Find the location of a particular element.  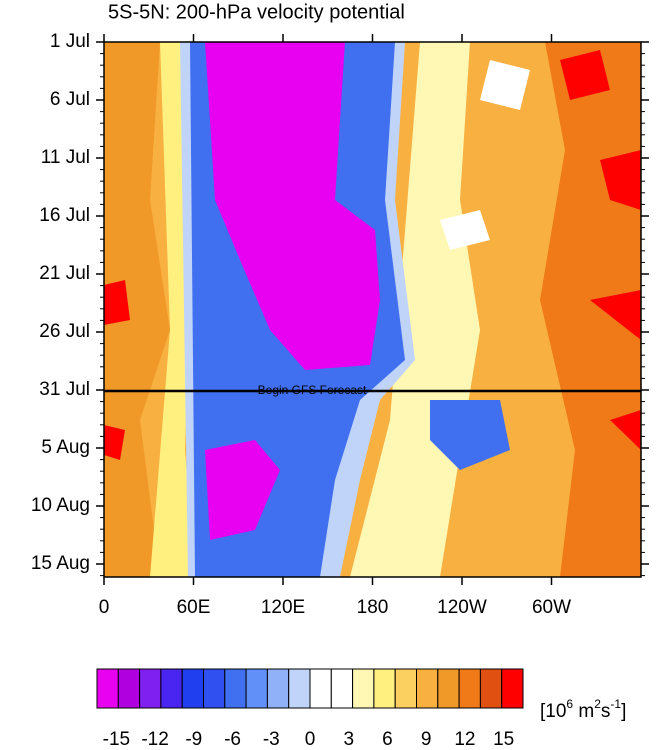

y-tick-label: 6 Jul is located at coordinates (70, 99).